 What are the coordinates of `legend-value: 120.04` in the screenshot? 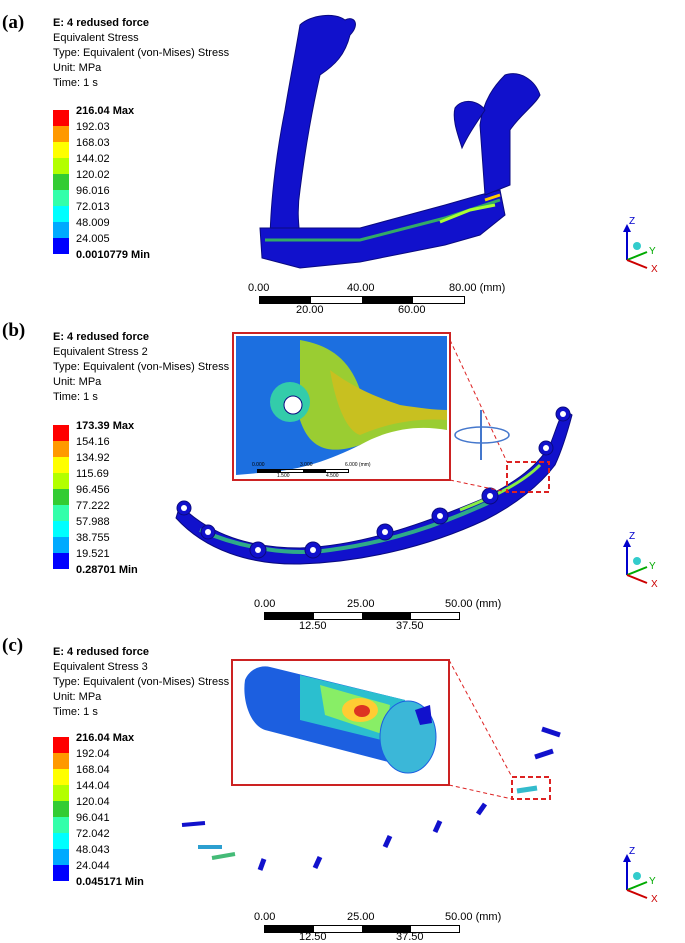 It's located at (93, 802).